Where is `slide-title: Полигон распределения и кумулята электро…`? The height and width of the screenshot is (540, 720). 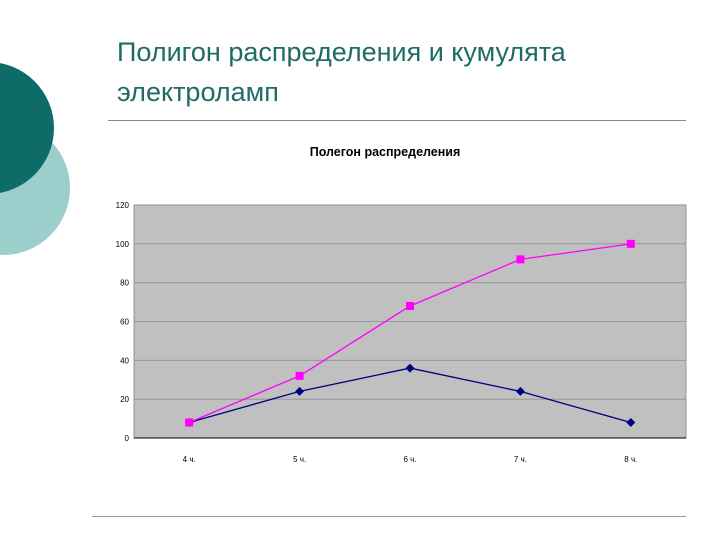 slide-title: Полигон распределения и кумулята электро… is located at coordinates (341, 72).